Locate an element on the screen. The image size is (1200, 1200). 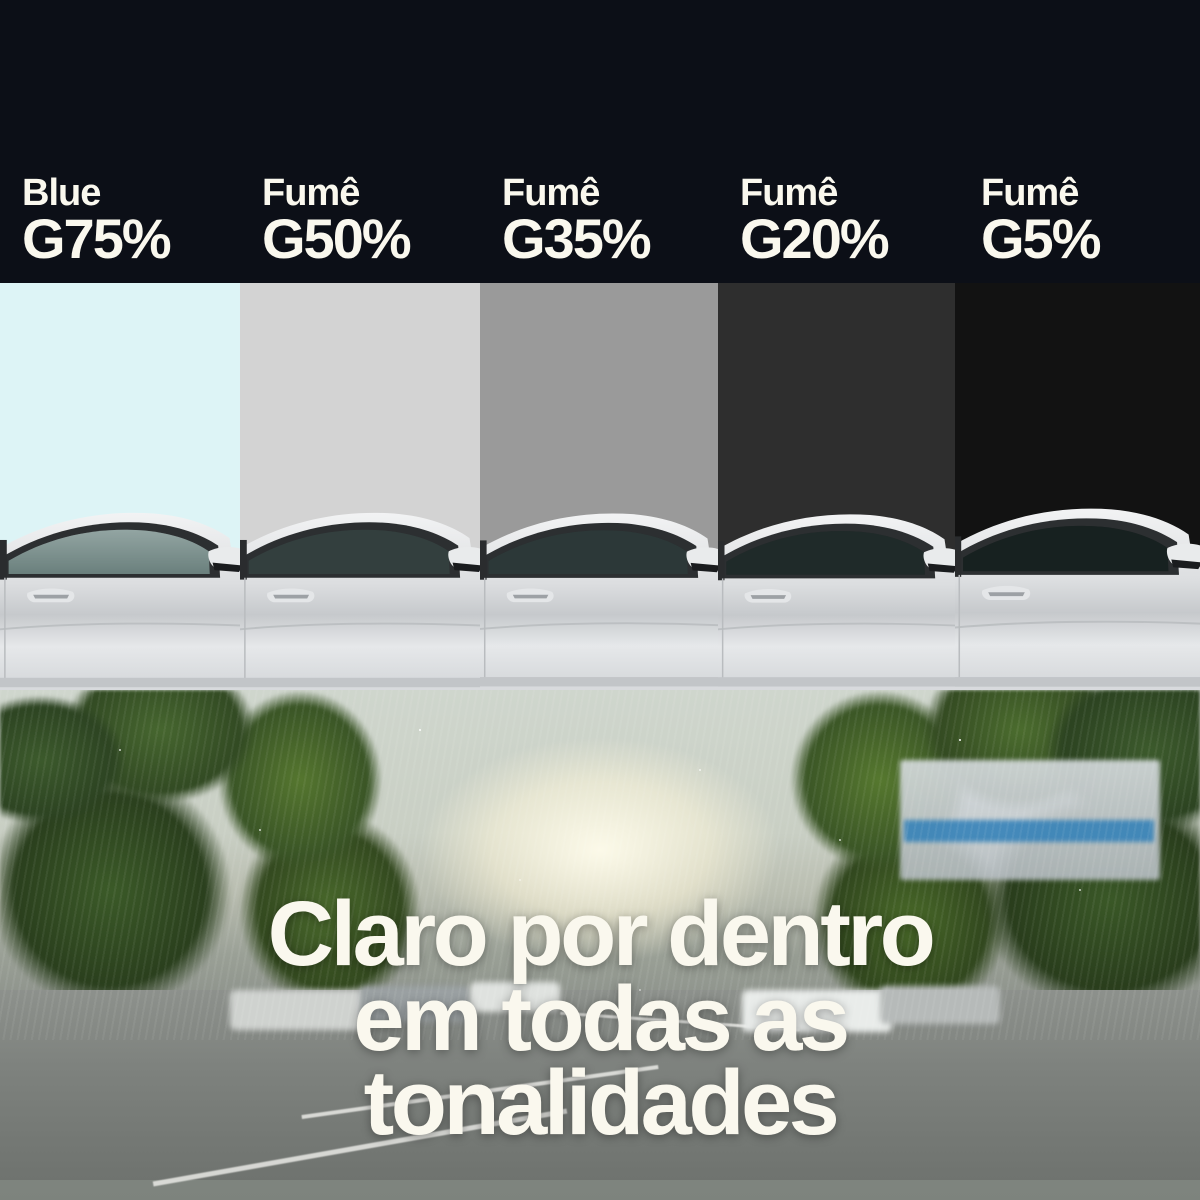
tint-label-fume-g5: Fumê G5% is located at coordinates (1077, 141).